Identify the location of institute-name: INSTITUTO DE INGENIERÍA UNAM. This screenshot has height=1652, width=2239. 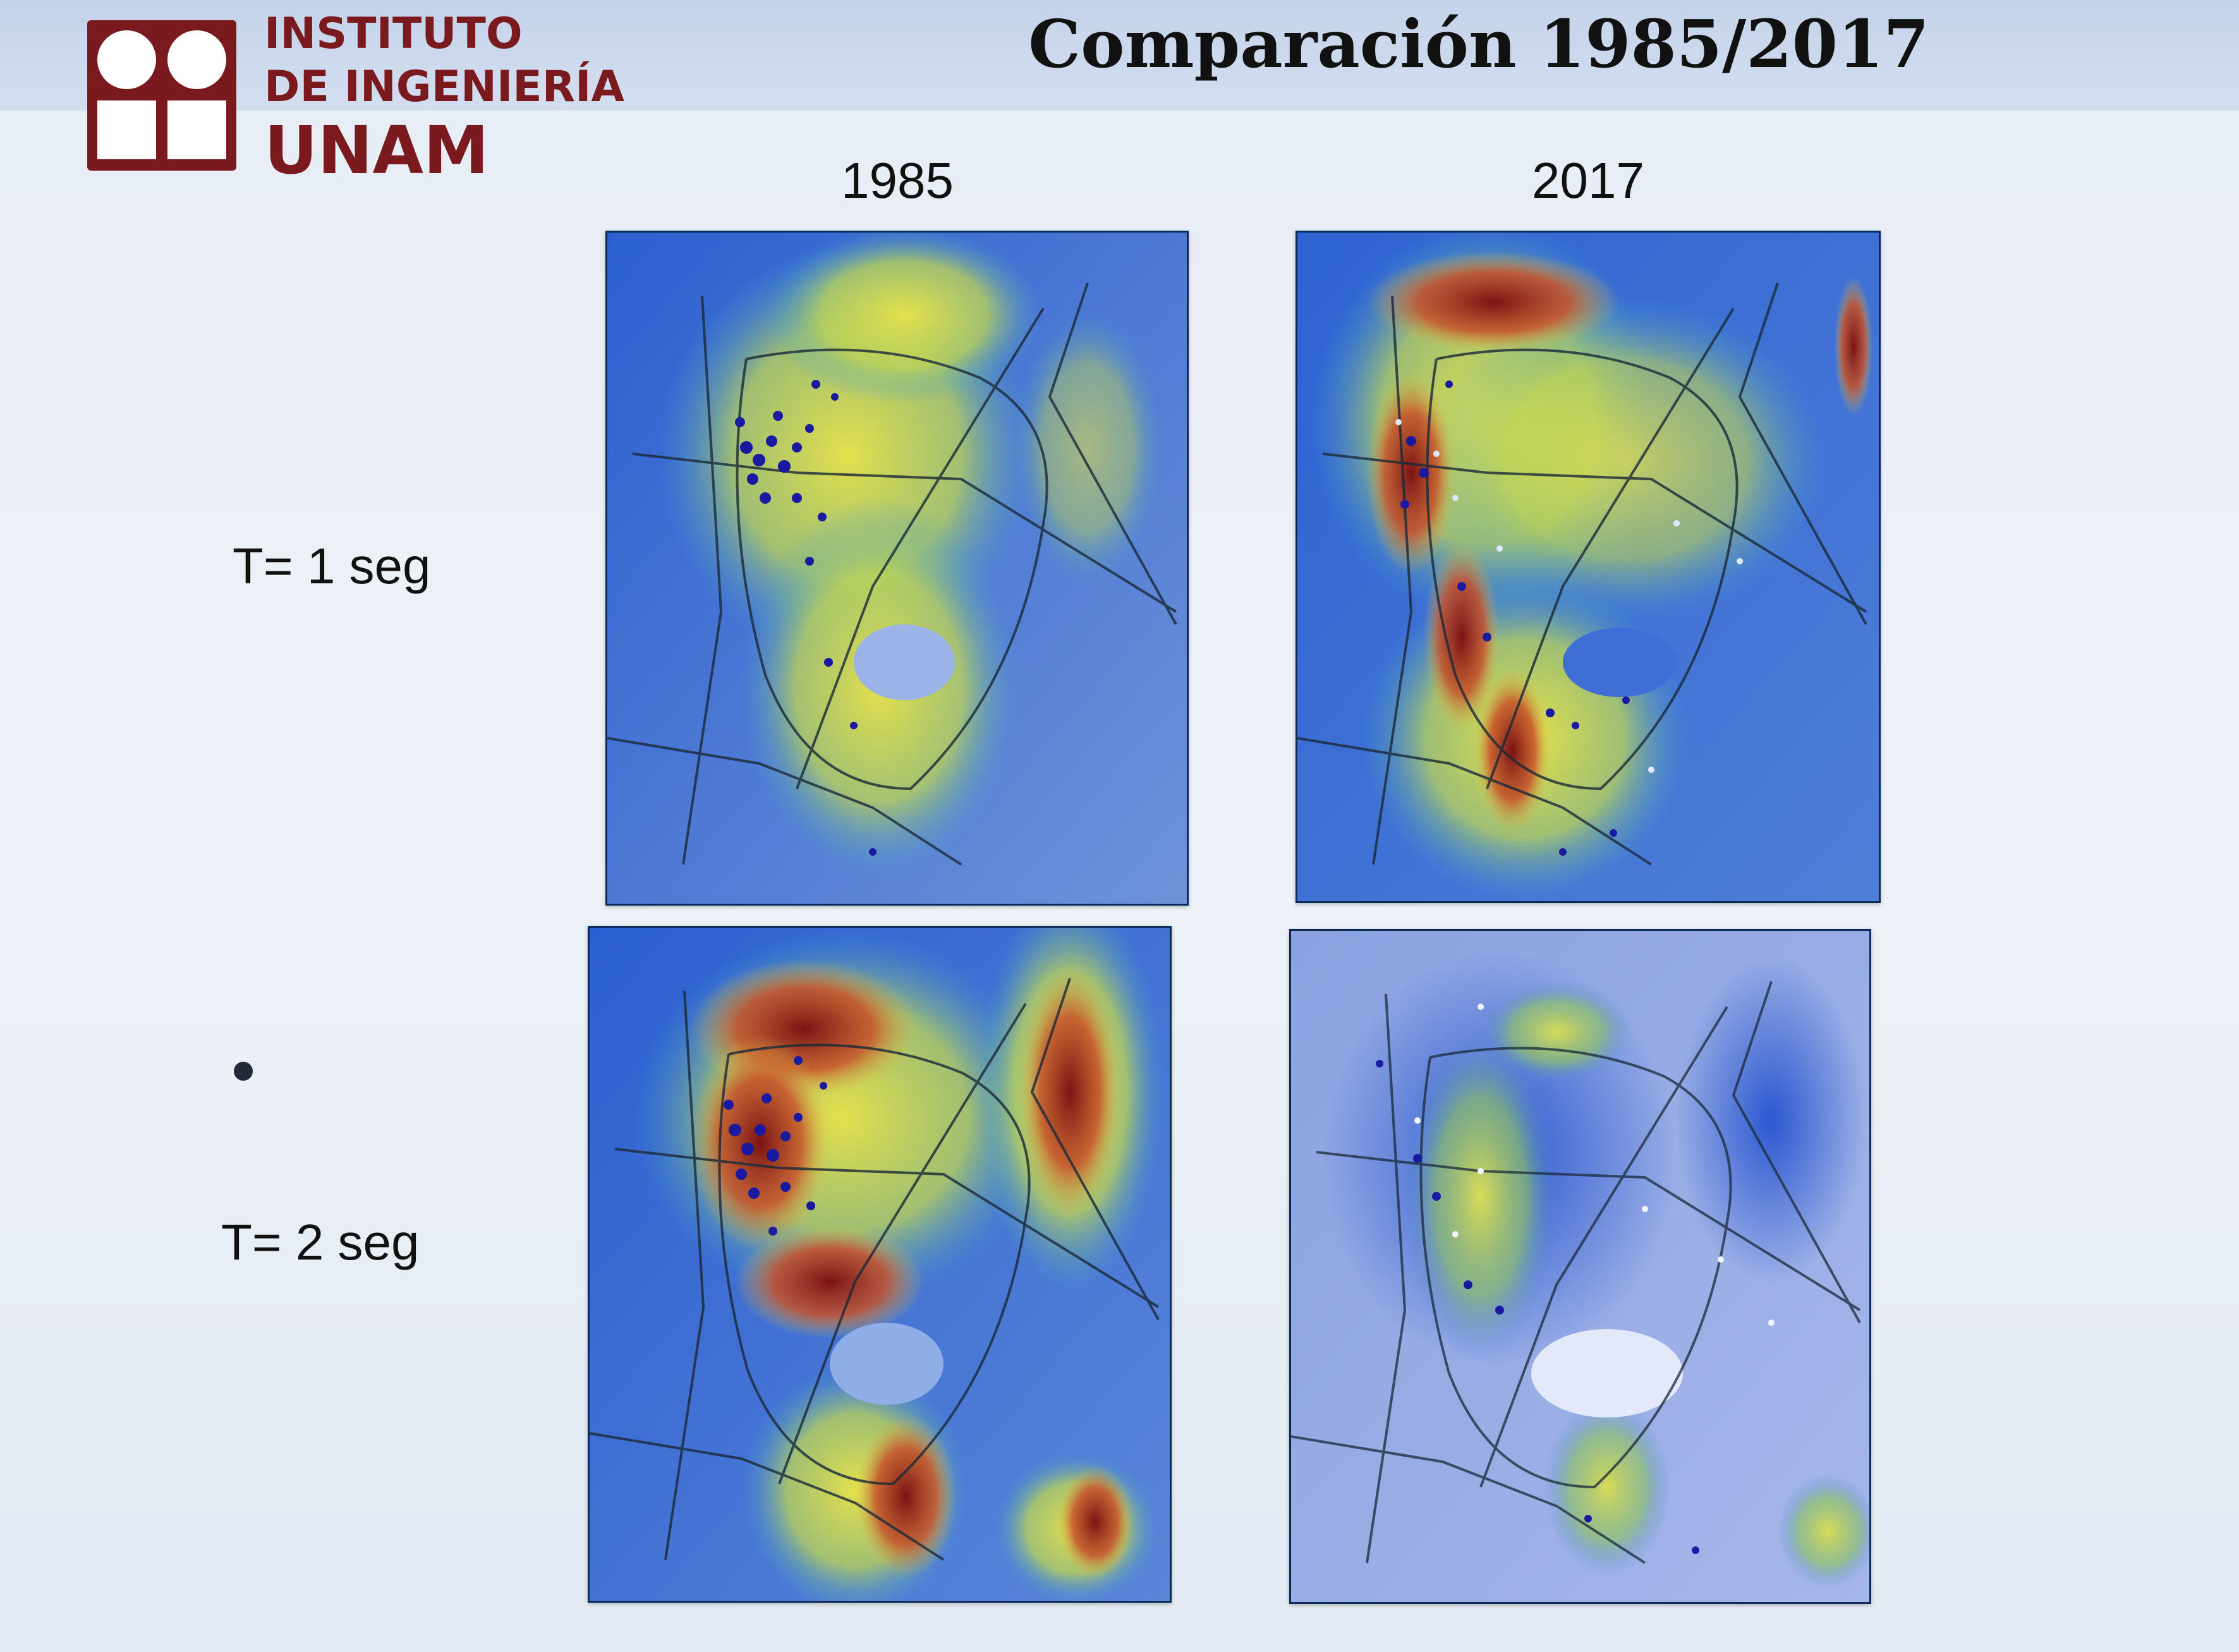
(444, 99).